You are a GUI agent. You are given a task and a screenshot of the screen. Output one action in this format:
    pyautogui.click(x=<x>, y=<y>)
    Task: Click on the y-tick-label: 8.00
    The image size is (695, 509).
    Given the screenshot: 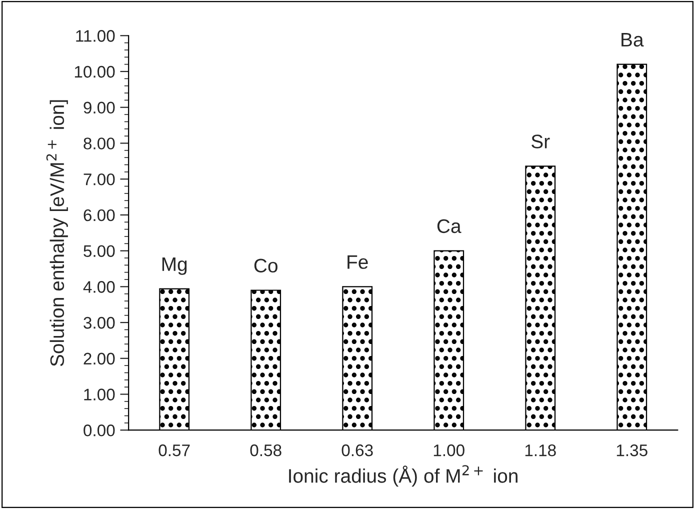 What is the action you would take?
    pyautogui.click(x=99, y=144)
    